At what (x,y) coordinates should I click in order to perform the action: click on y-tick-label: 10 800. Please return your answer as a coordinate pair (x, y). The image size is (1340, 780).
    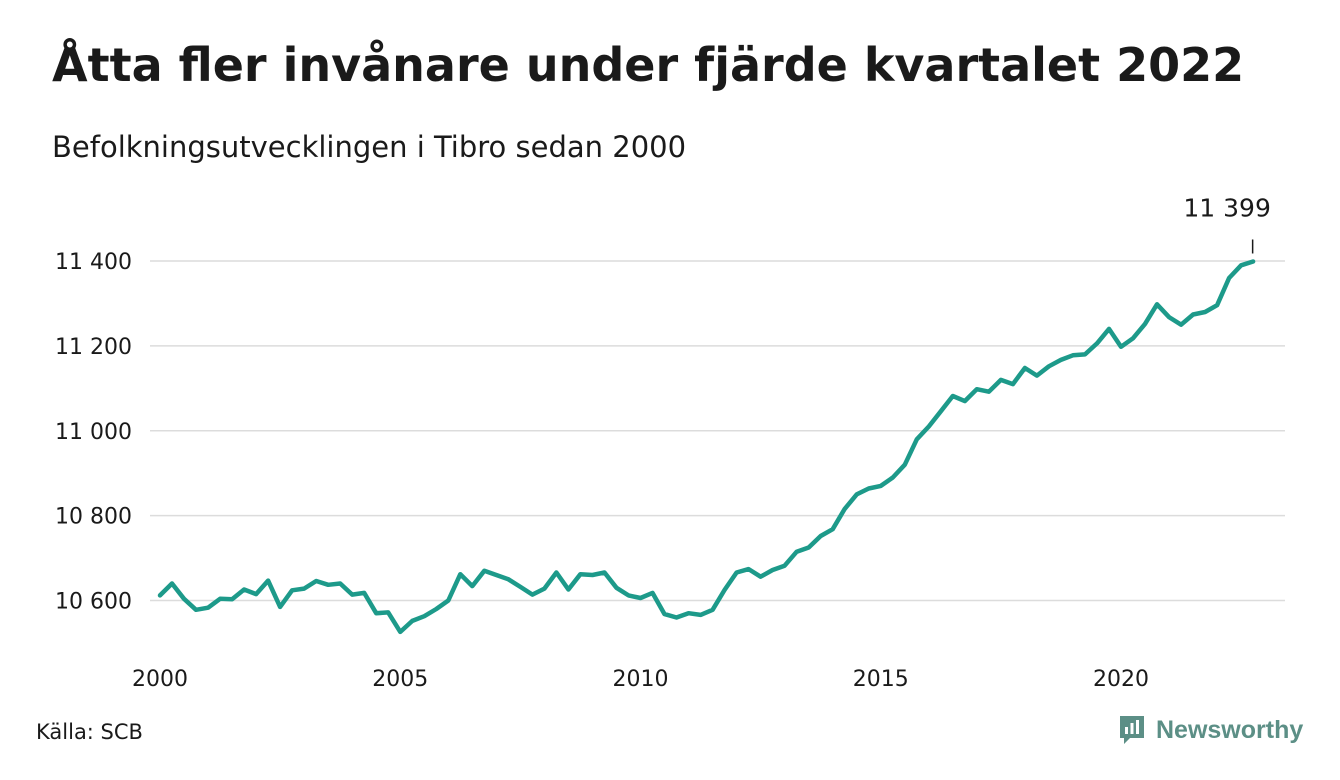
    Looking at the image, I should click on (93, 517).